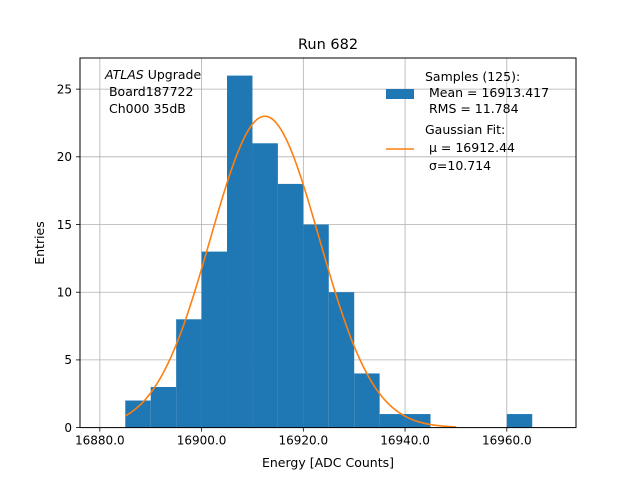  Describe the element at coordinates (328, 462) in the screenshot. I see `x-axis-label: Energy [ADC Counts]` at that location.